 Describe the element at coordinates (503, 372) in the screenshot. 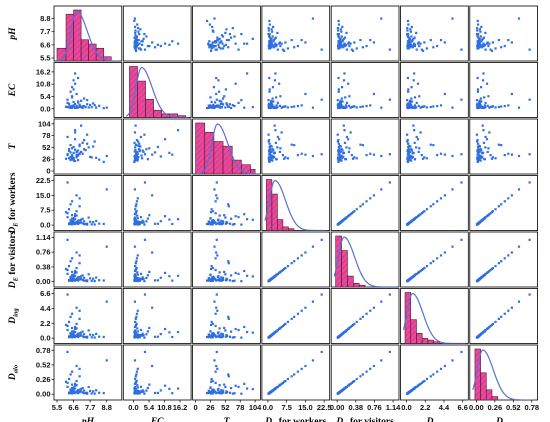

I see `panel-r6-c6` at that location.